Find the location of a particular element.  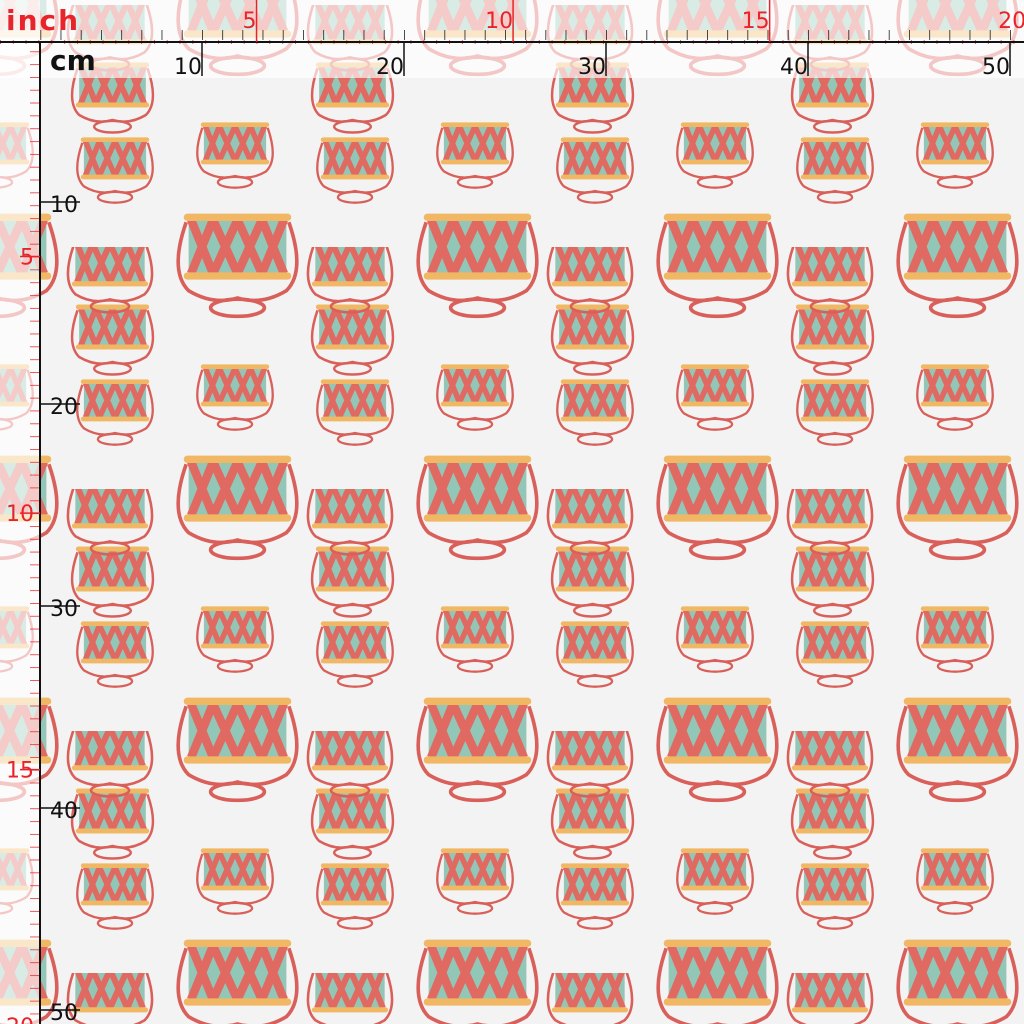

left-inch-ticks is located at coordinates (20, 534).